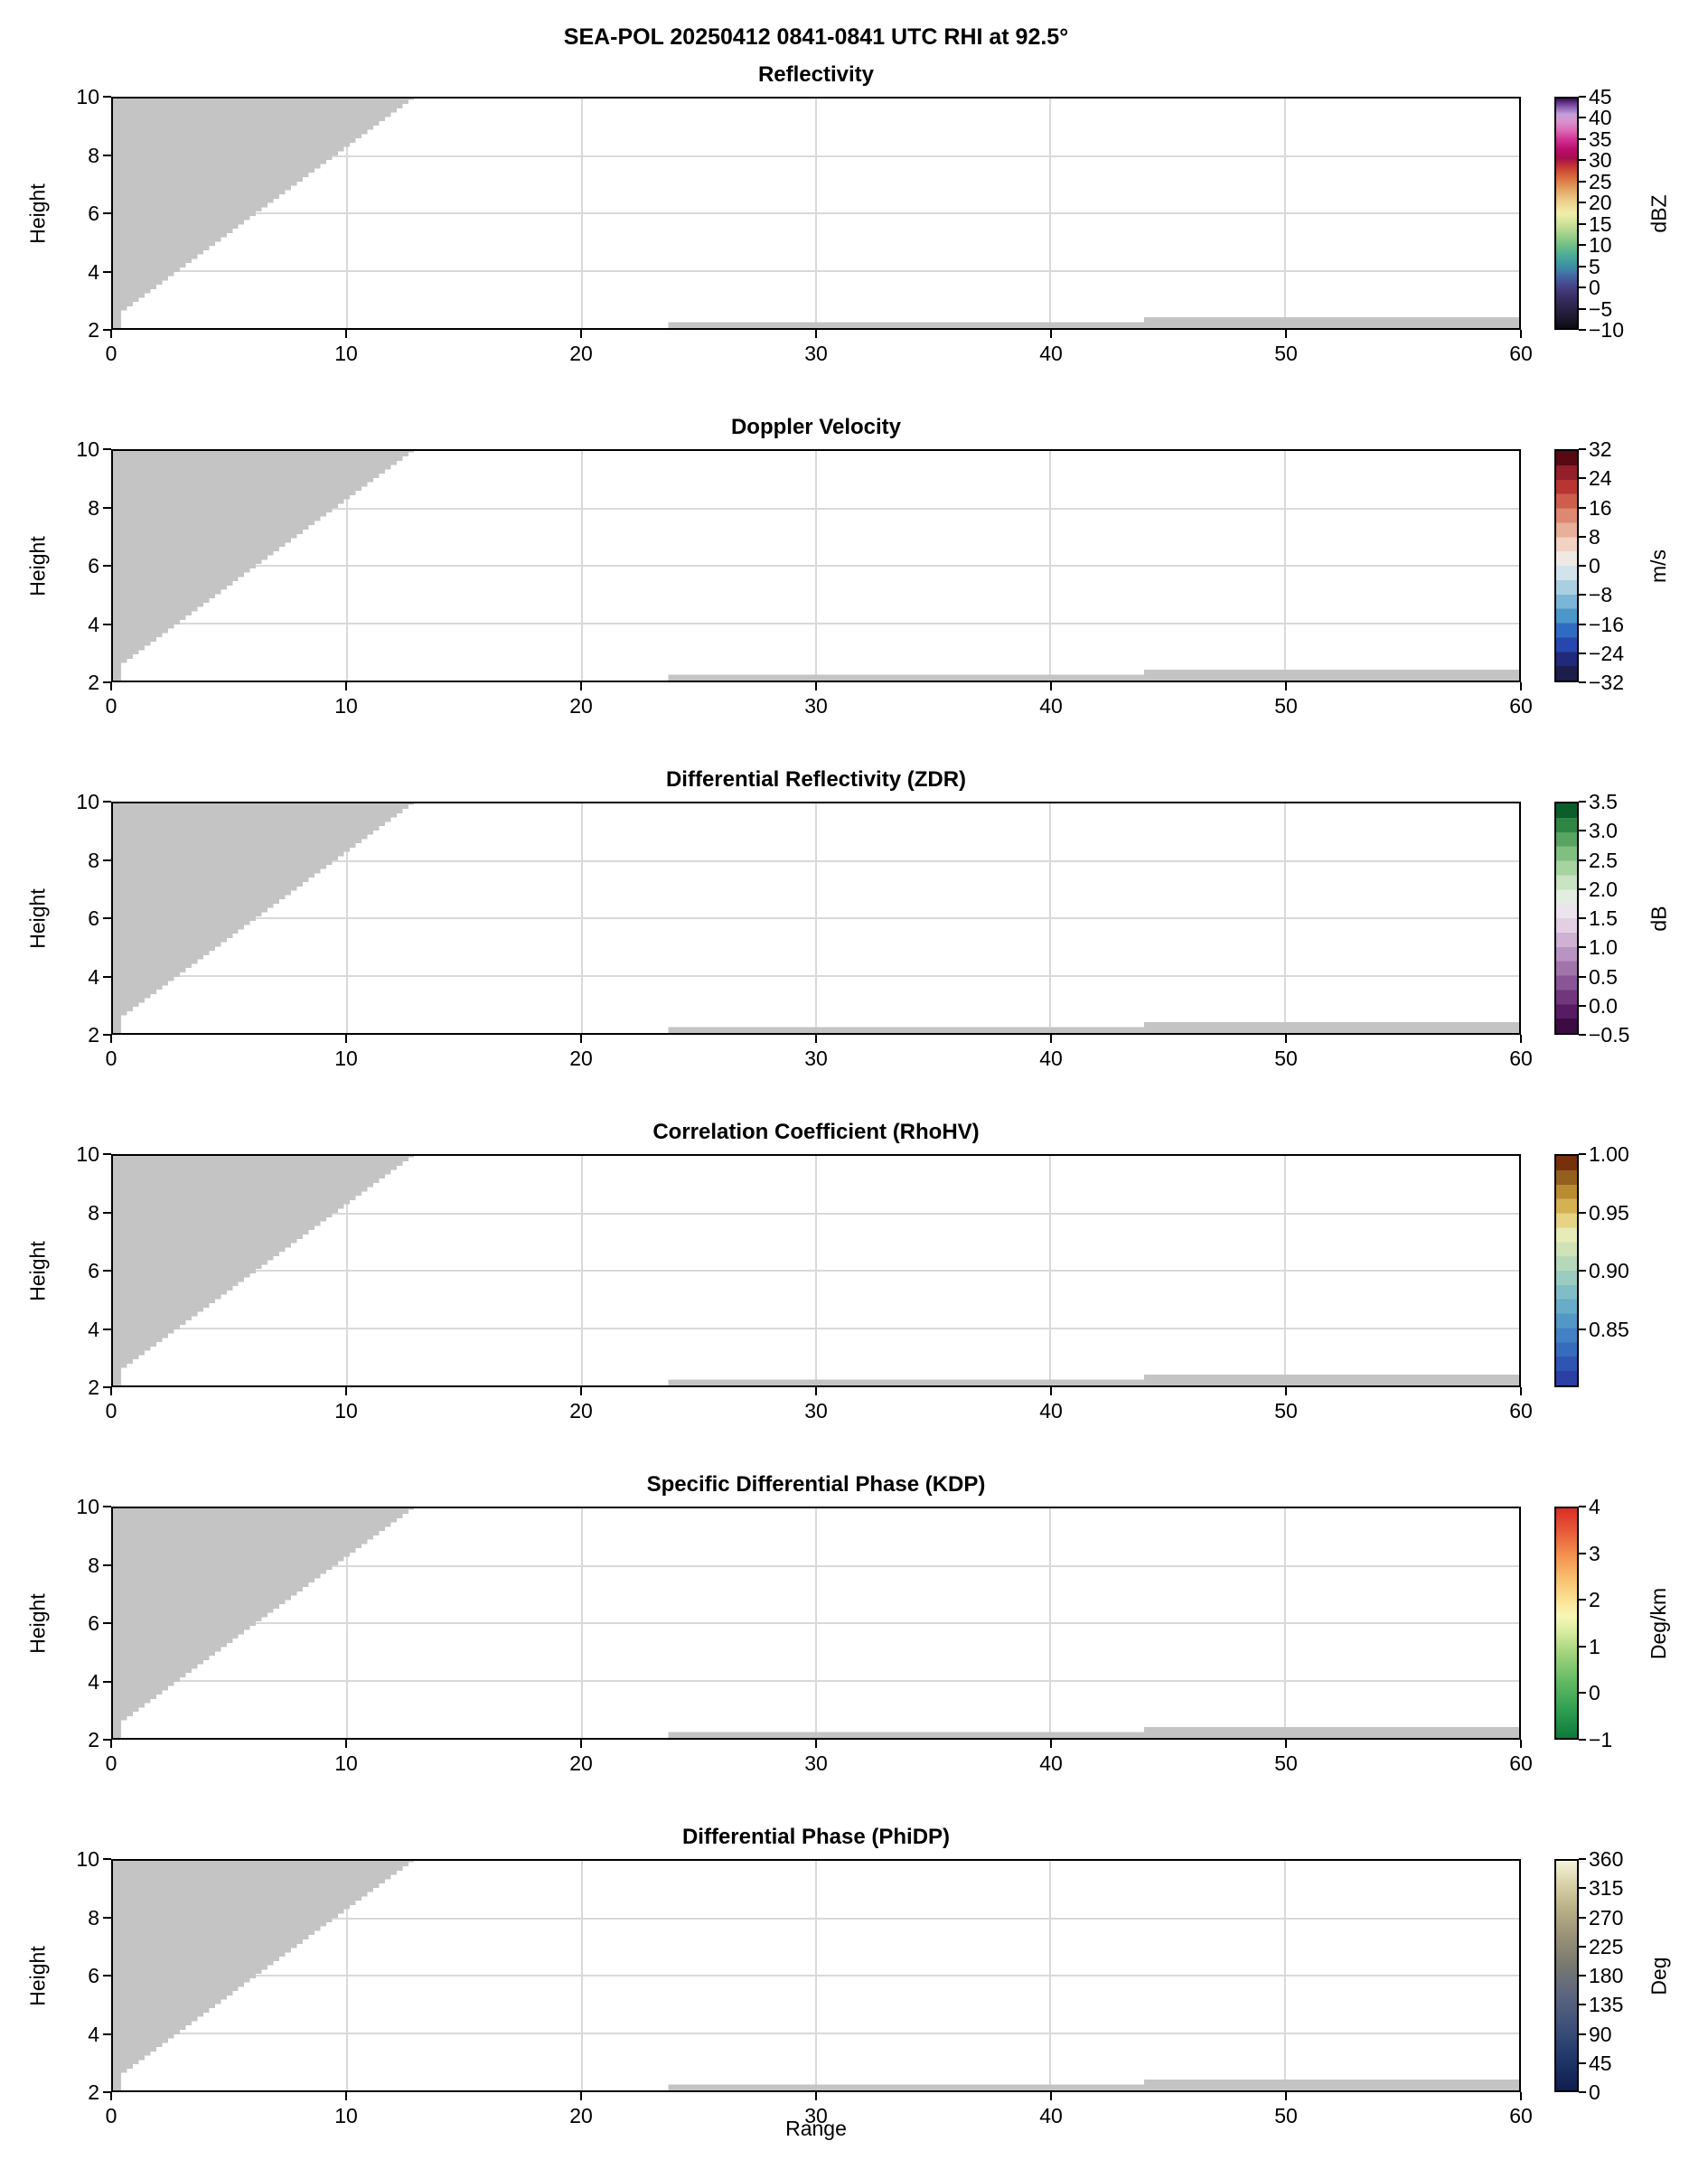  What do you see at coordinates (1603, 918) in the screenshot?
I see `colorbar-tick-label: 1.5` at bounding box center [1603, 918].